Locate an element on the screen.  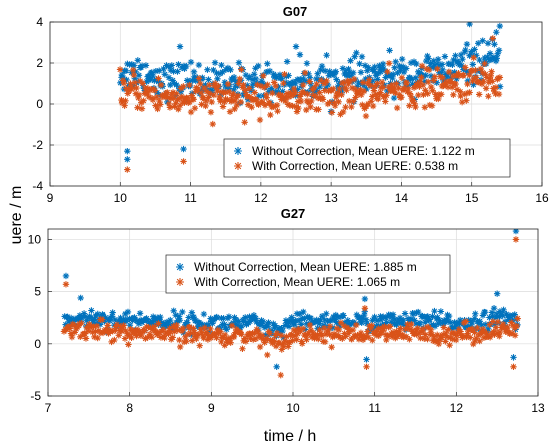
panel-title: G27 is located at coordinates (293, 213).